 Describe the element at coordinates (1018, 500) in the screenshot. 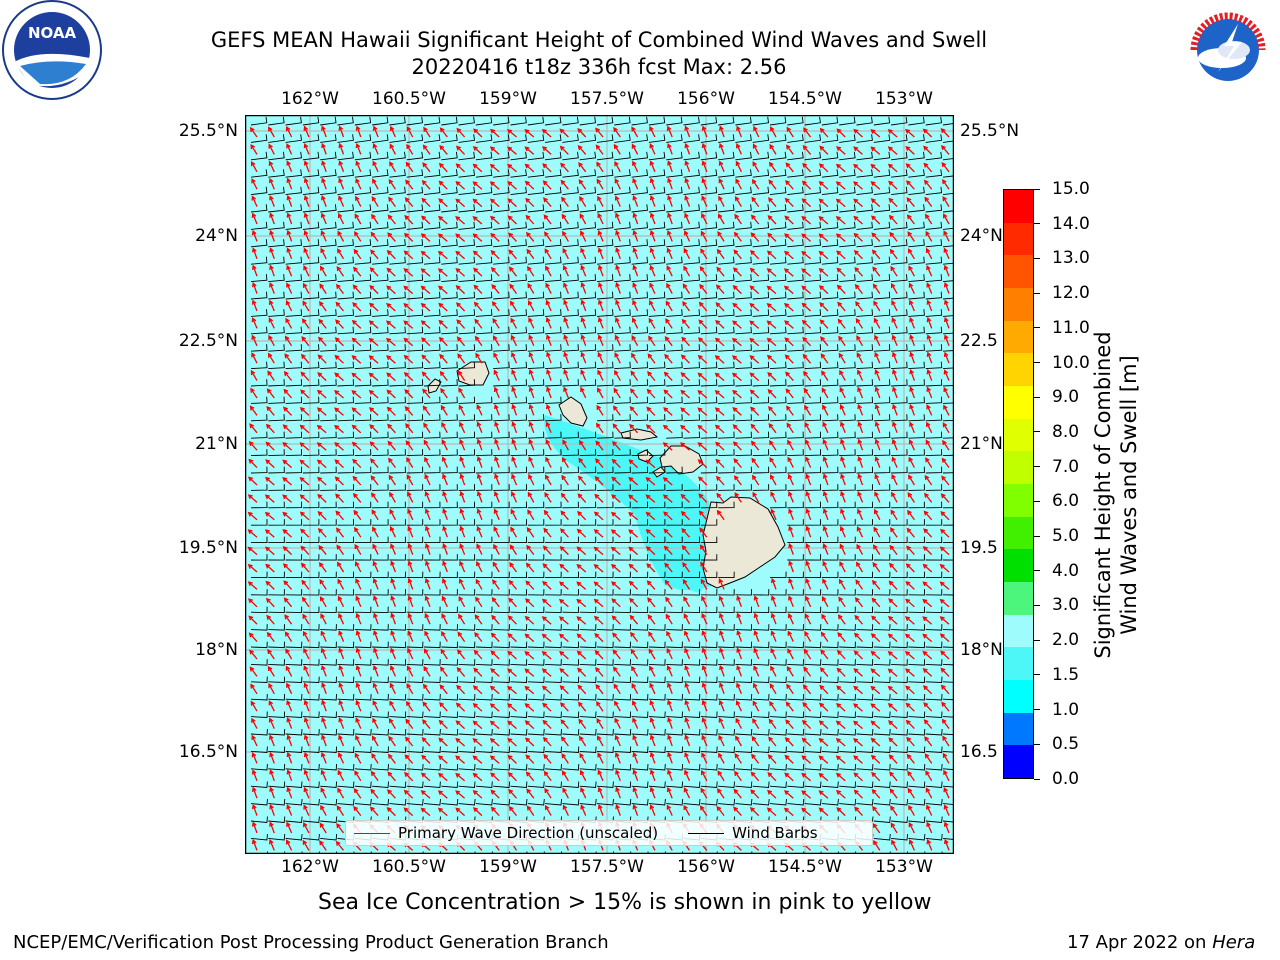

I see `colorbar-band` at that location.